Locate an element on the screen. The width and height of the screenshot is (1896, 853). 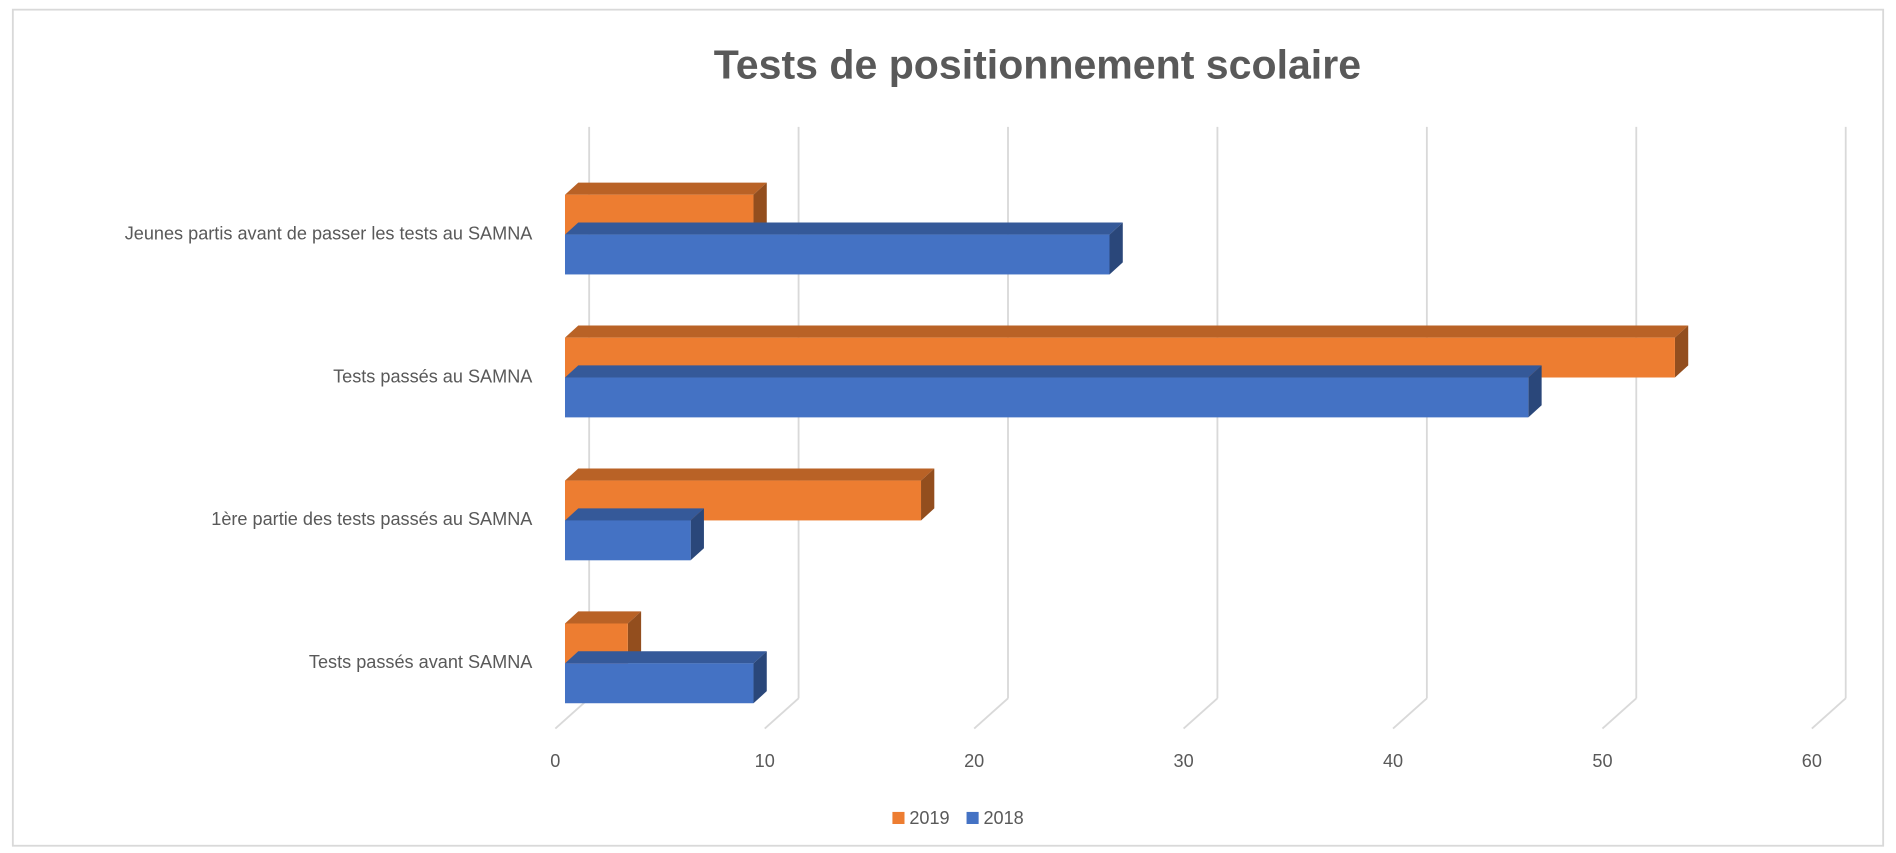
x-tick-label: 60 is located at coordinates (1812, 761).